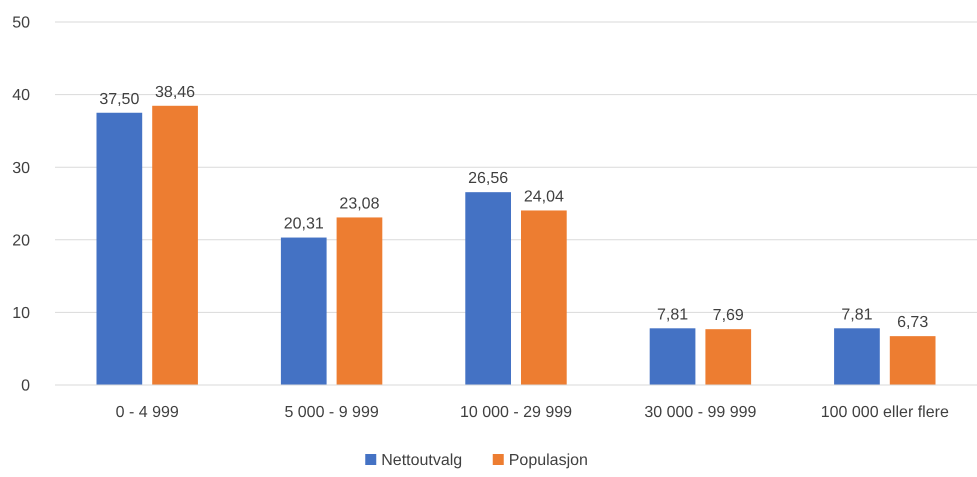 This screenshot has height=477, width=977. Describe the element at coordinates (119, 99) in the screenshot. I see `data-label: 37,50` at that location.